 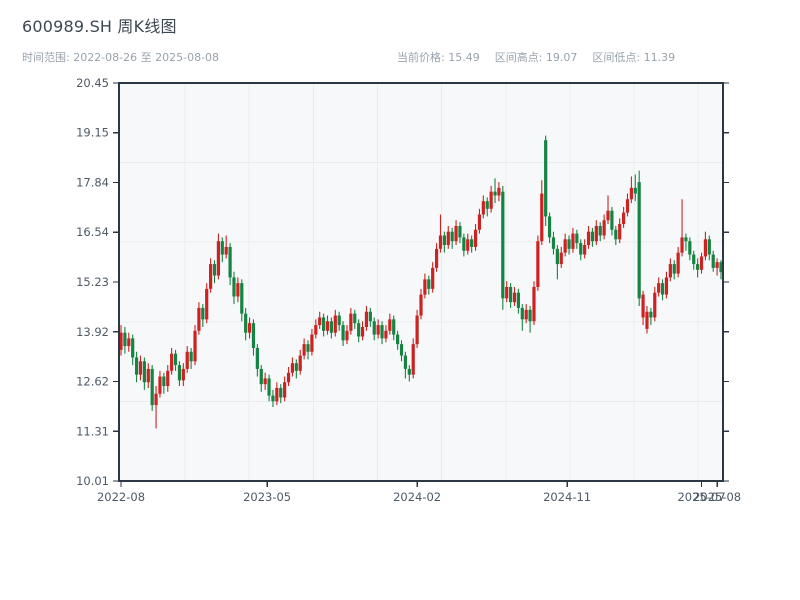 I want to click on y-tick-label: 16.54, so click(x=92, y=232).